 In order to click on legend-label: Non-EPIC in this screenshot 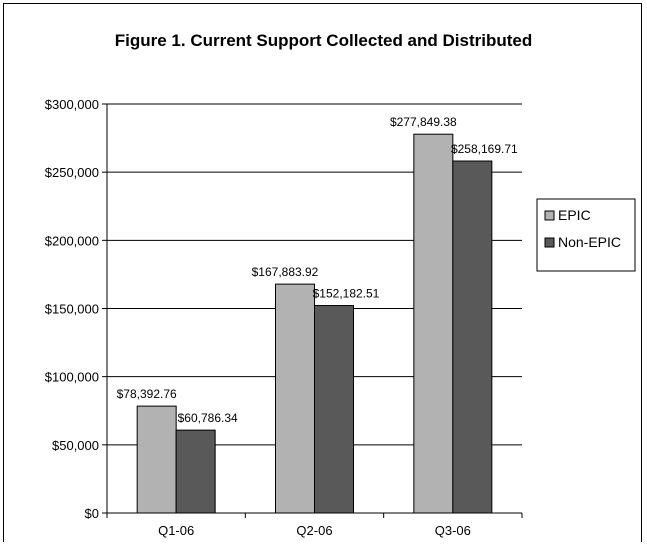, I will do `click(589, 242)`.